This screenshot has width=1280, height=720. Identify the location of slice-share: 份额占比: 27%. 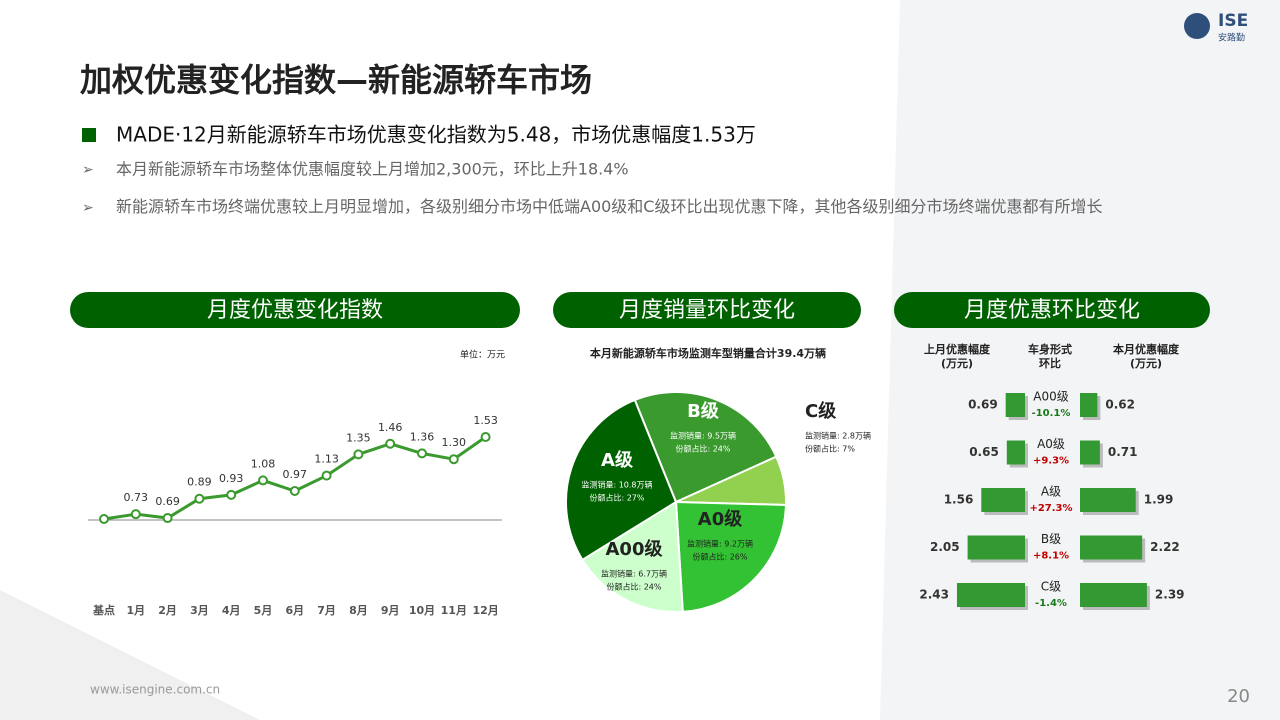
(616, 498).